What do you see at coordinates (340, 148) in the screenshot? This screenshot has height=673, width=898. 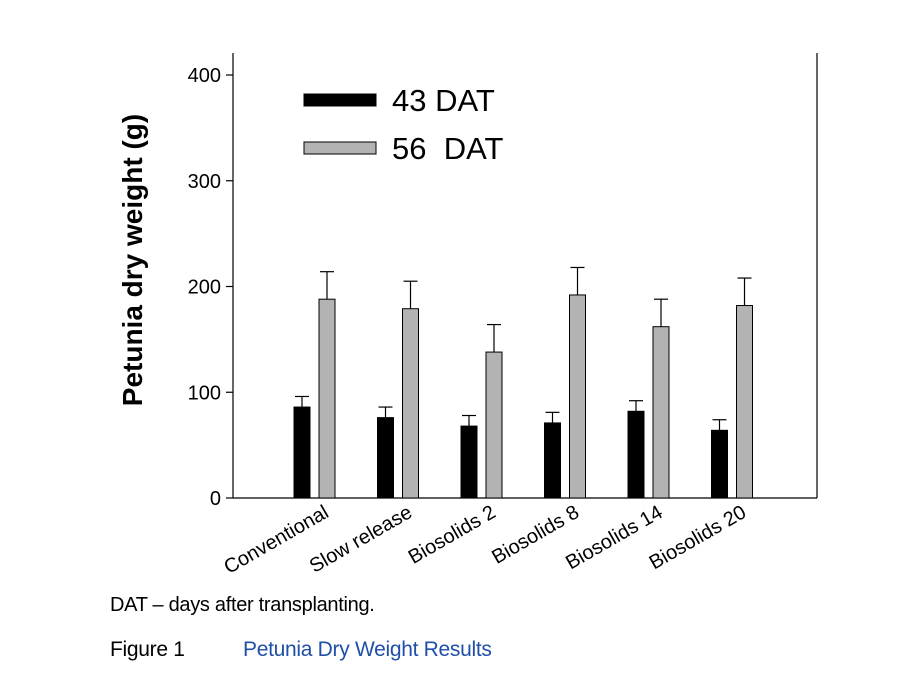 I see `legend-swatch-56dat` at bounding box center [340, 148].